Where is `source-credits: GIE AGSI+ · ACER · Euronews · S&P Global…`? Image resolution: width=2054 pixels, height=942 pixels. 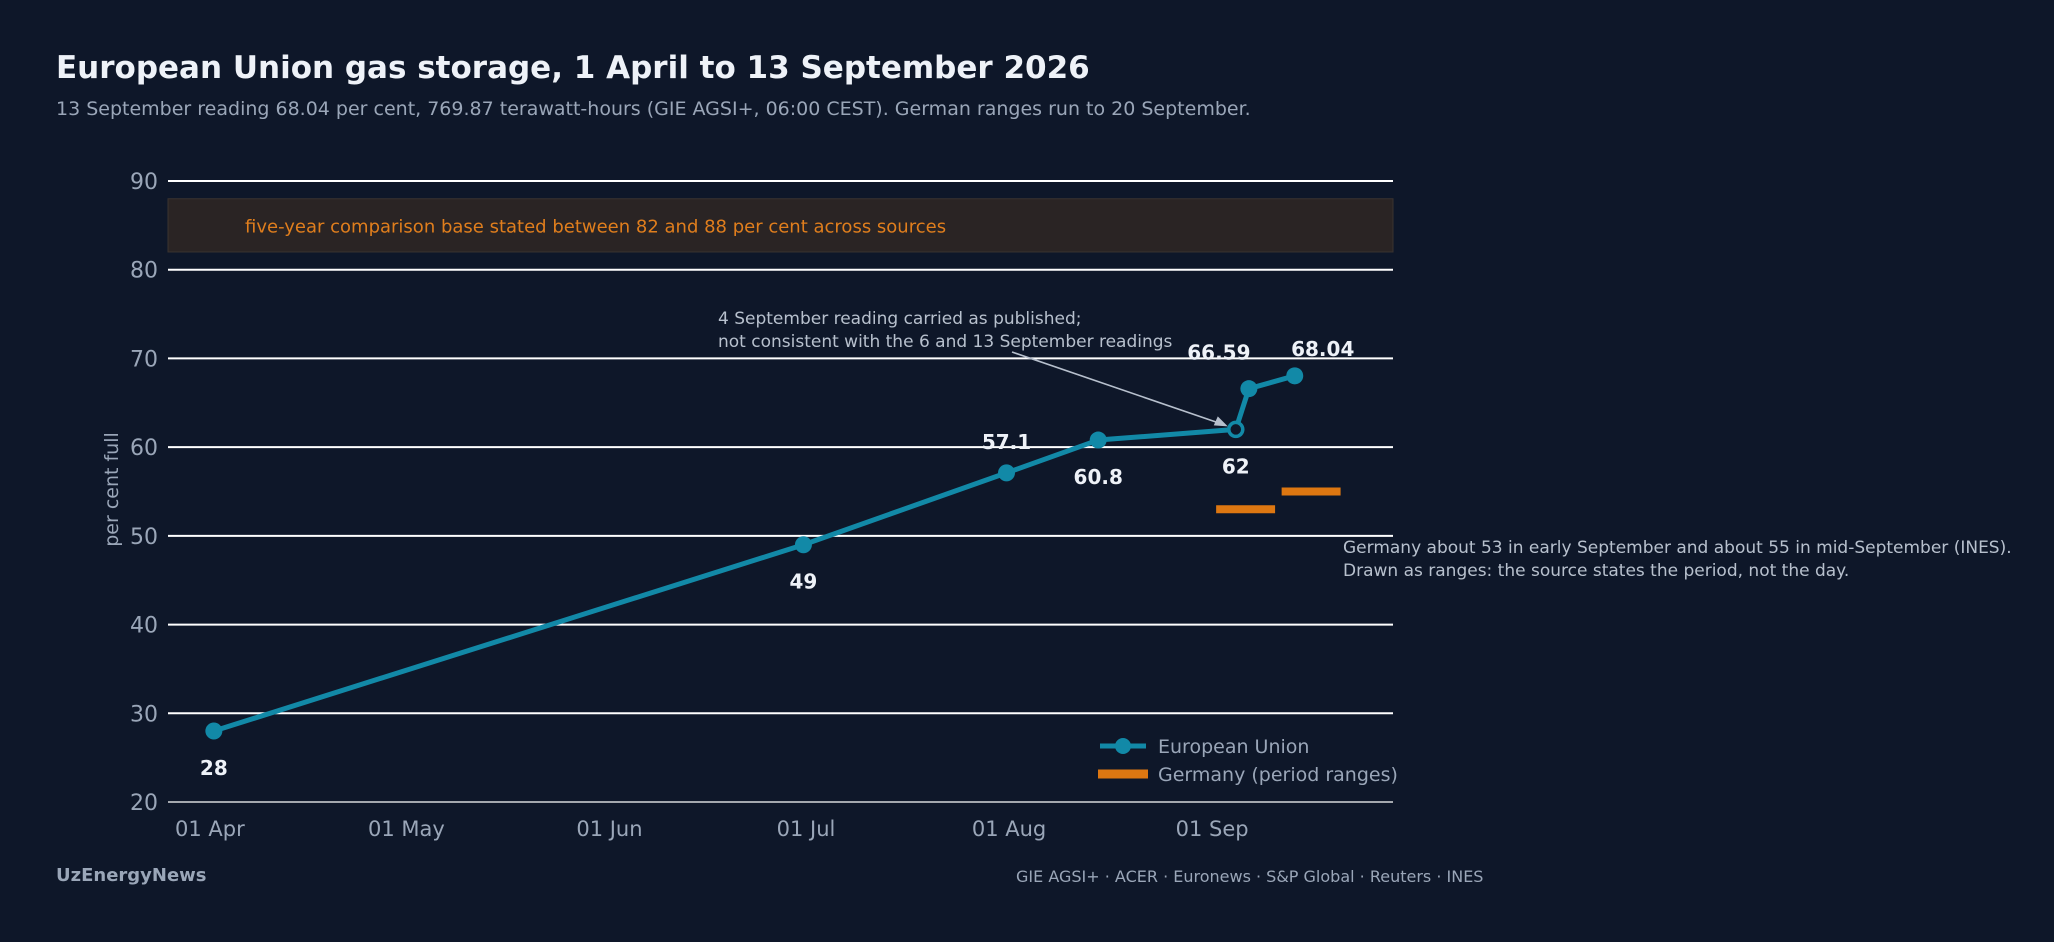
source-credits: GIE AGSI+ · ACER · Euronews · S&P Global… is located at coordinates (1250, 876).